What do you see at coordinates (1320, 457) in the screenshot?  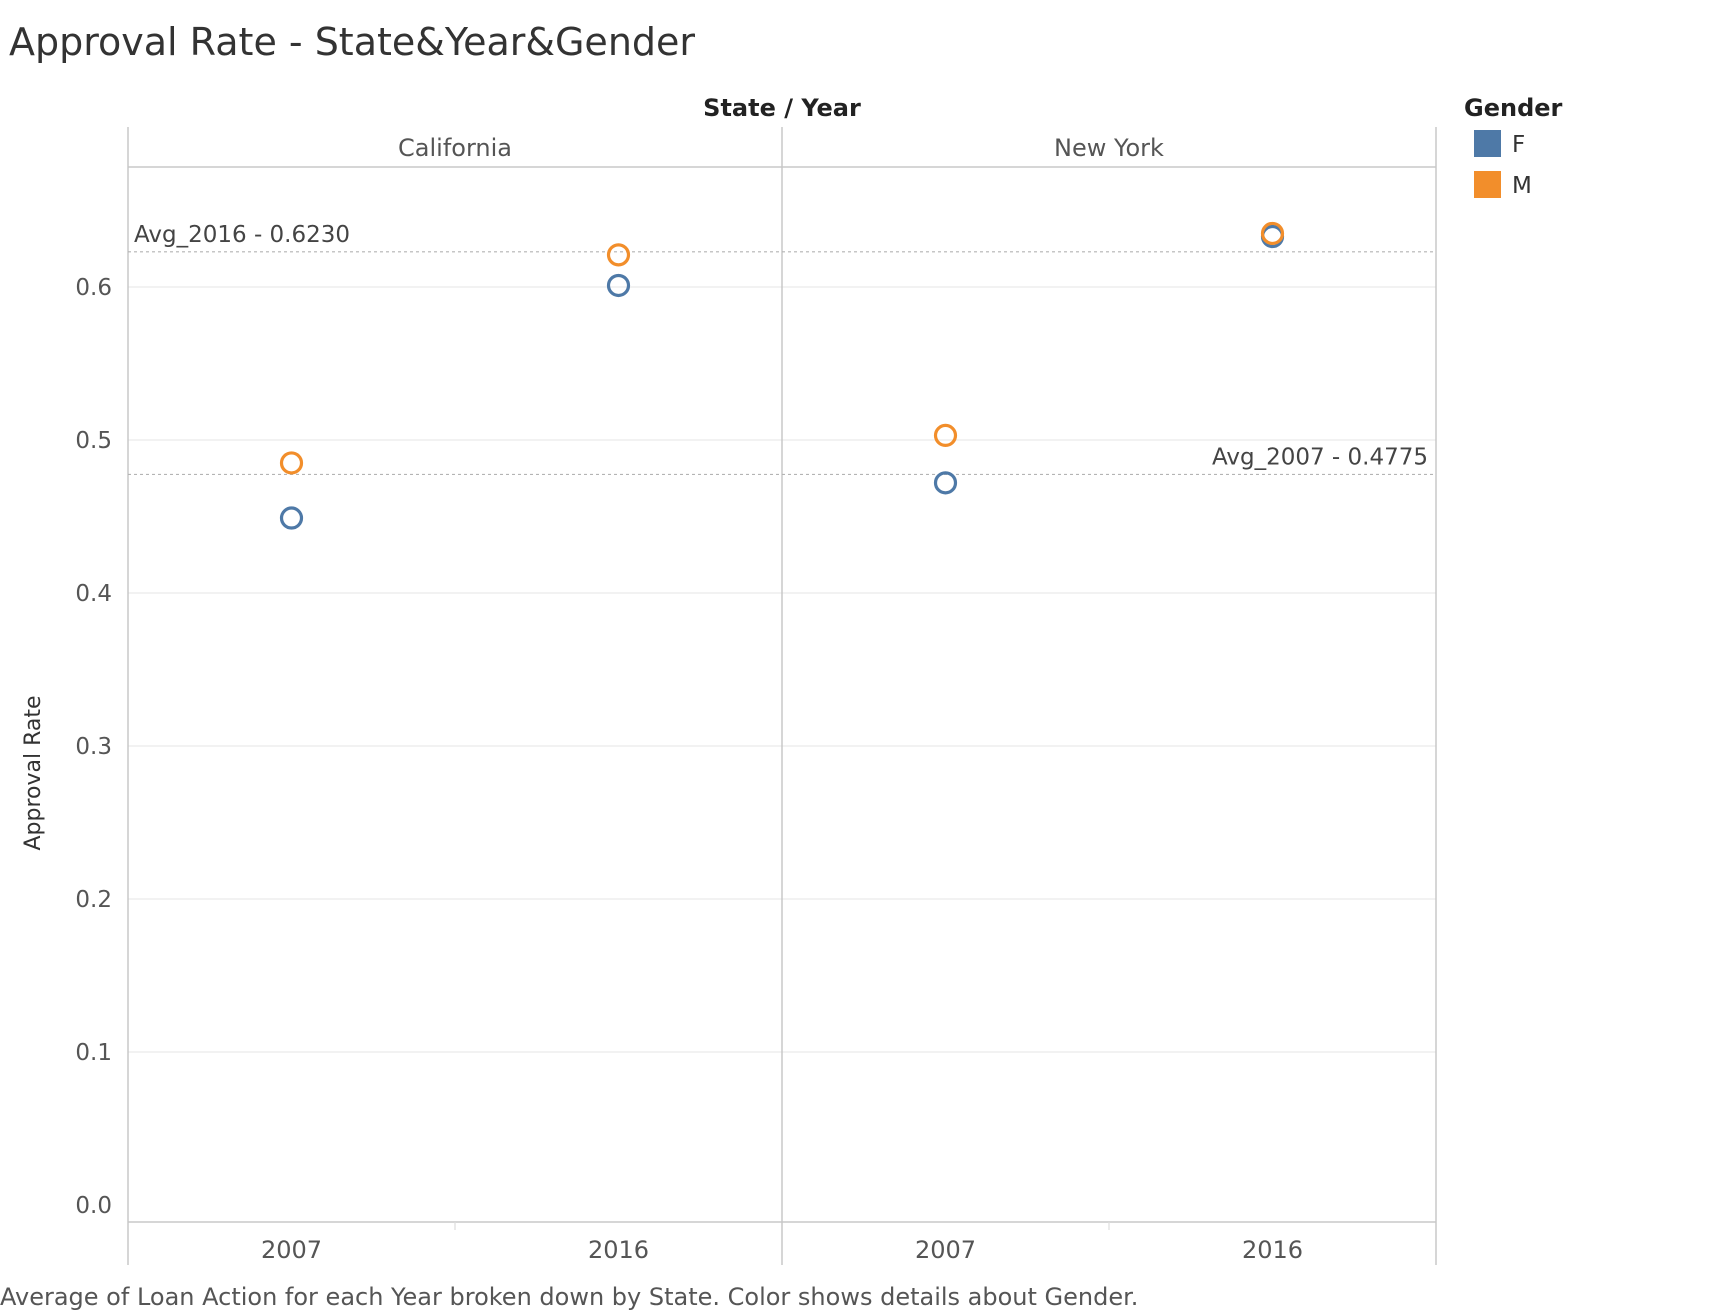 I see `reference-line-label: Avg_2007 - 0.4775` at bounding box center [1320, 457].